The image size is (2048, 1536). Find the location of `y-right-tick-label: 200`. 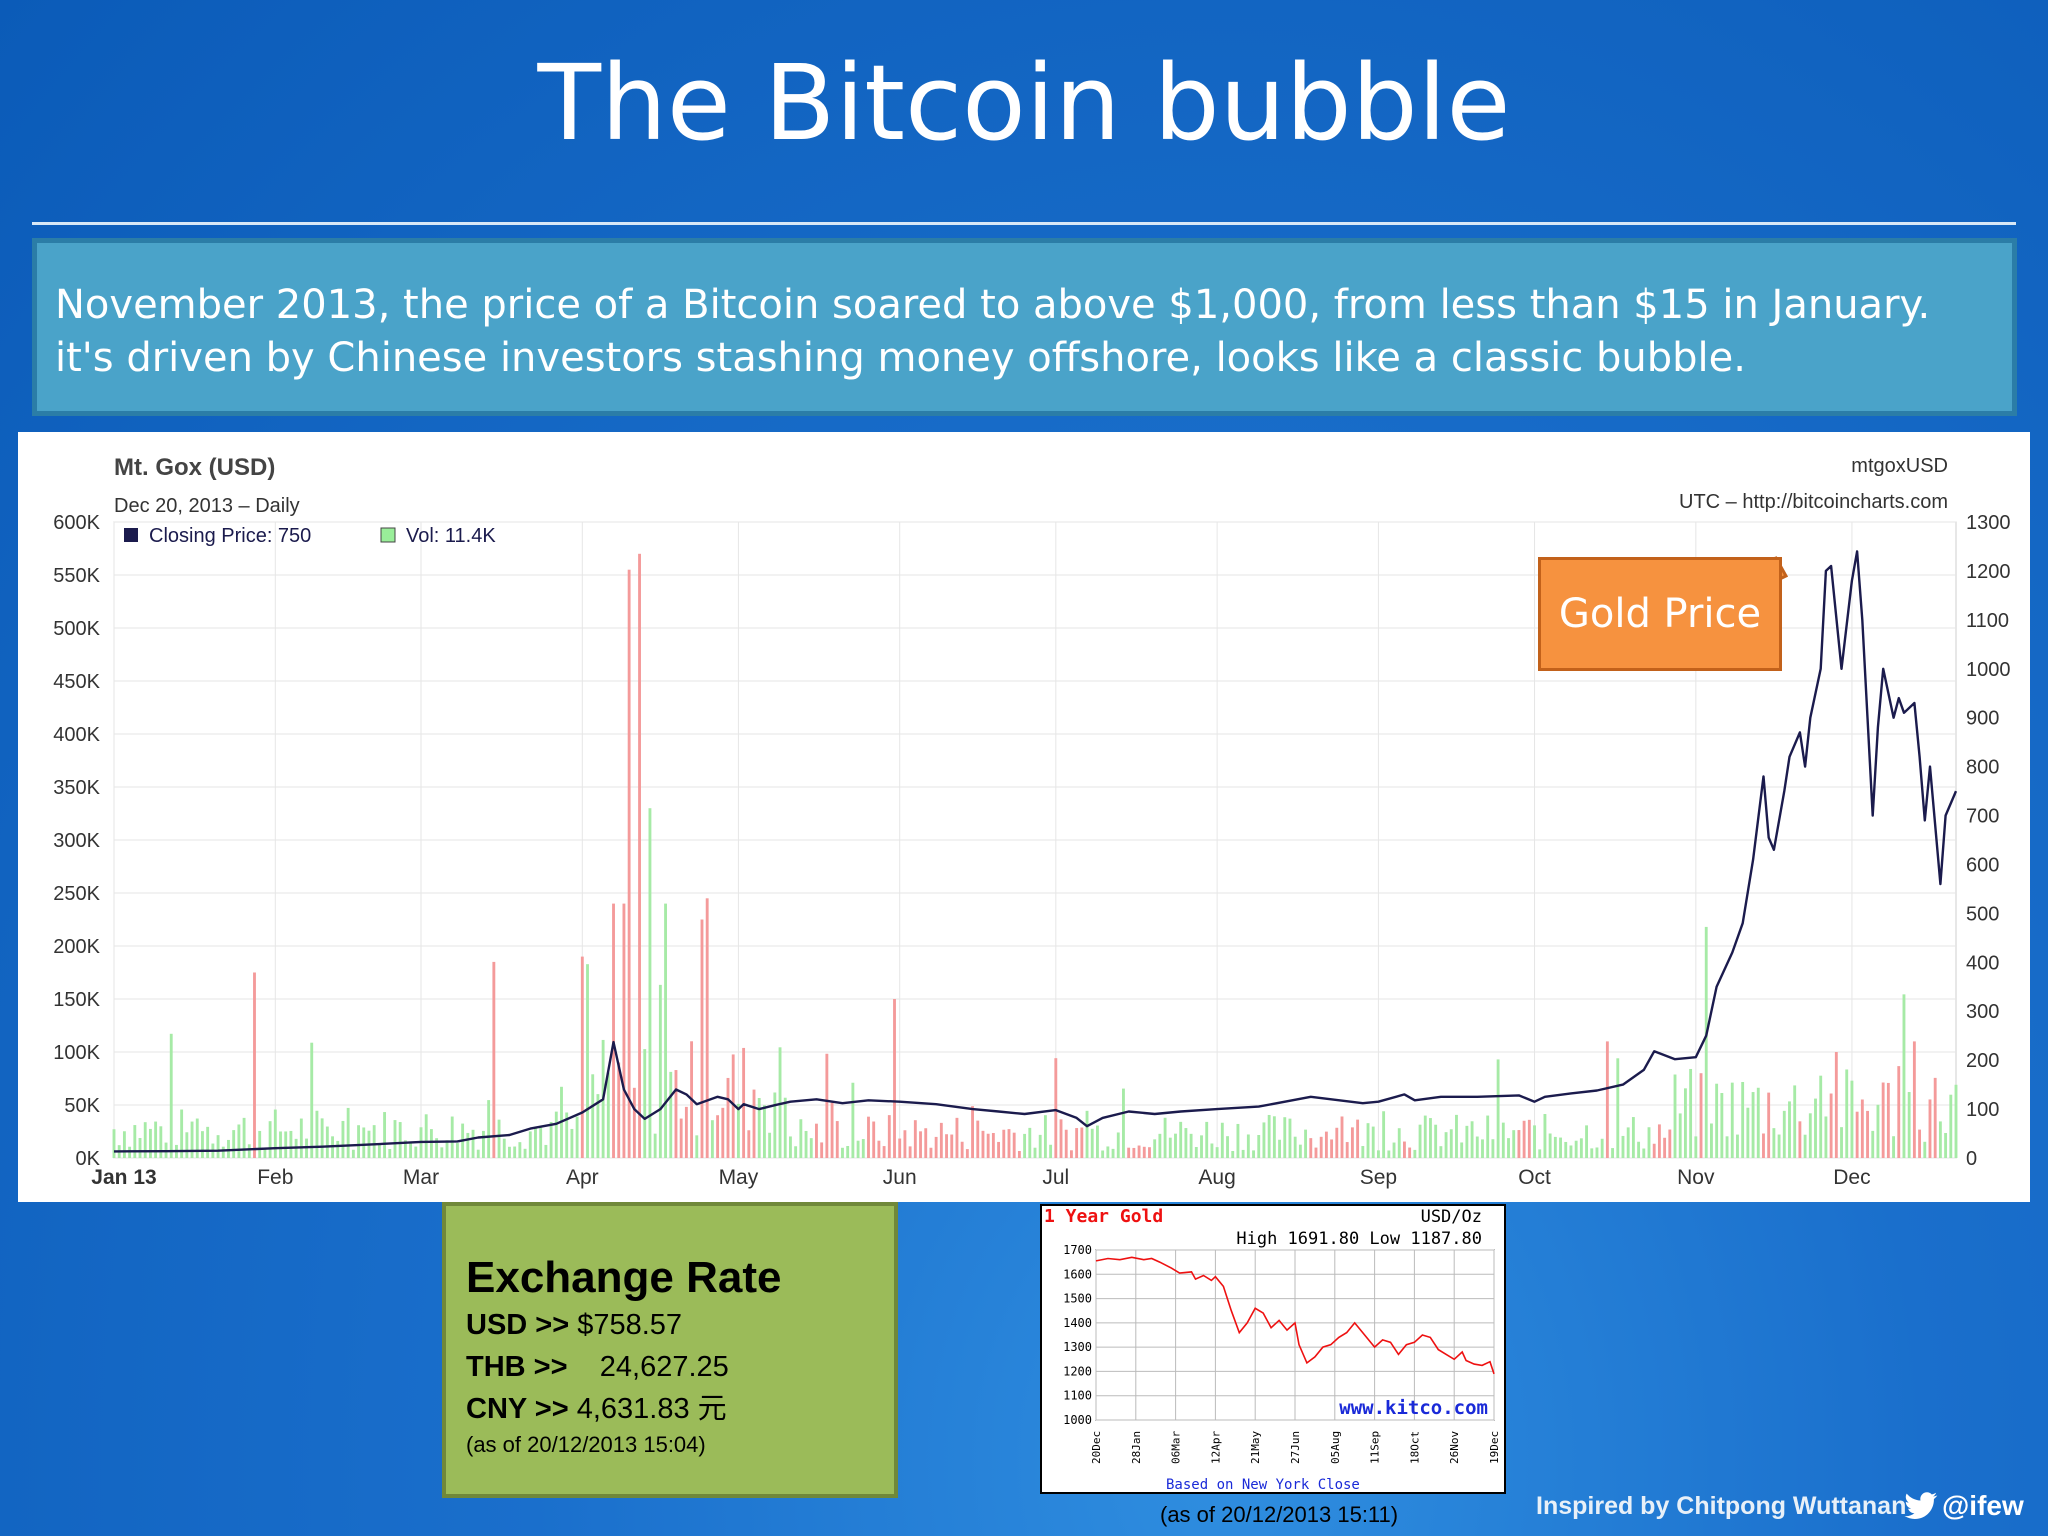

y-right-tick-label: 200 is located at coordinates (1982, 1061).